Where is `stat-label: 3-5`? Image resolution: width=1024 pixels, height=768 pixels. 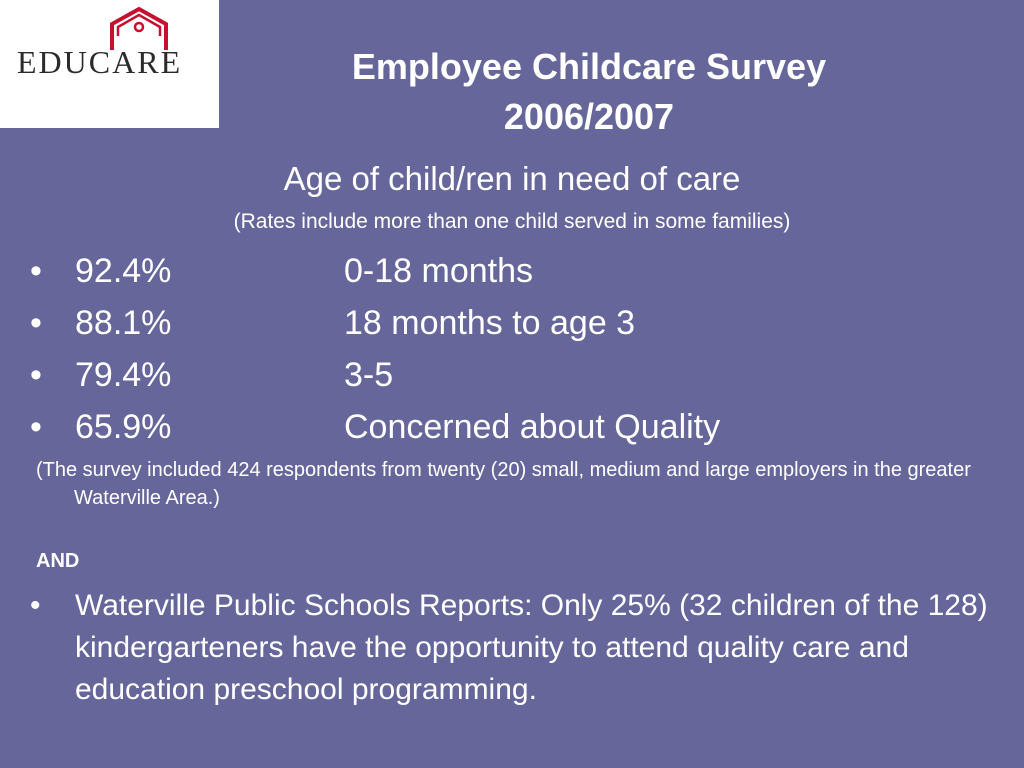
stat-label: 3-5 is located at coordinates (369, 375).